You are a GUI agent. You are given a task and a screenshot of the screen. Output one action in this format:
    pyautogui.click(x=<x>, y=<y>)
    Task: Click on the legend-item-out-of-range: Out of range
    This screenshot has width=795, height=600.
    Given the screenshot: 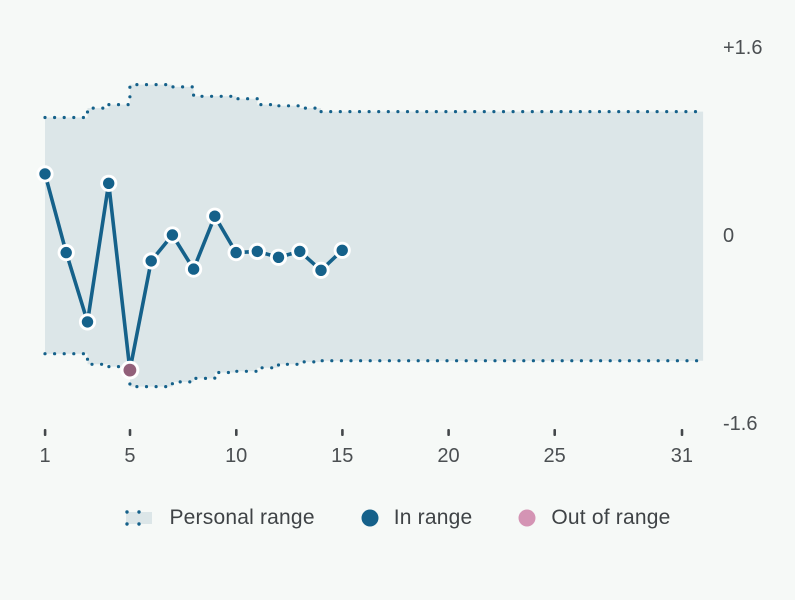 What is the action you would take?
    pyautogui.click(x=594, y=518)
    